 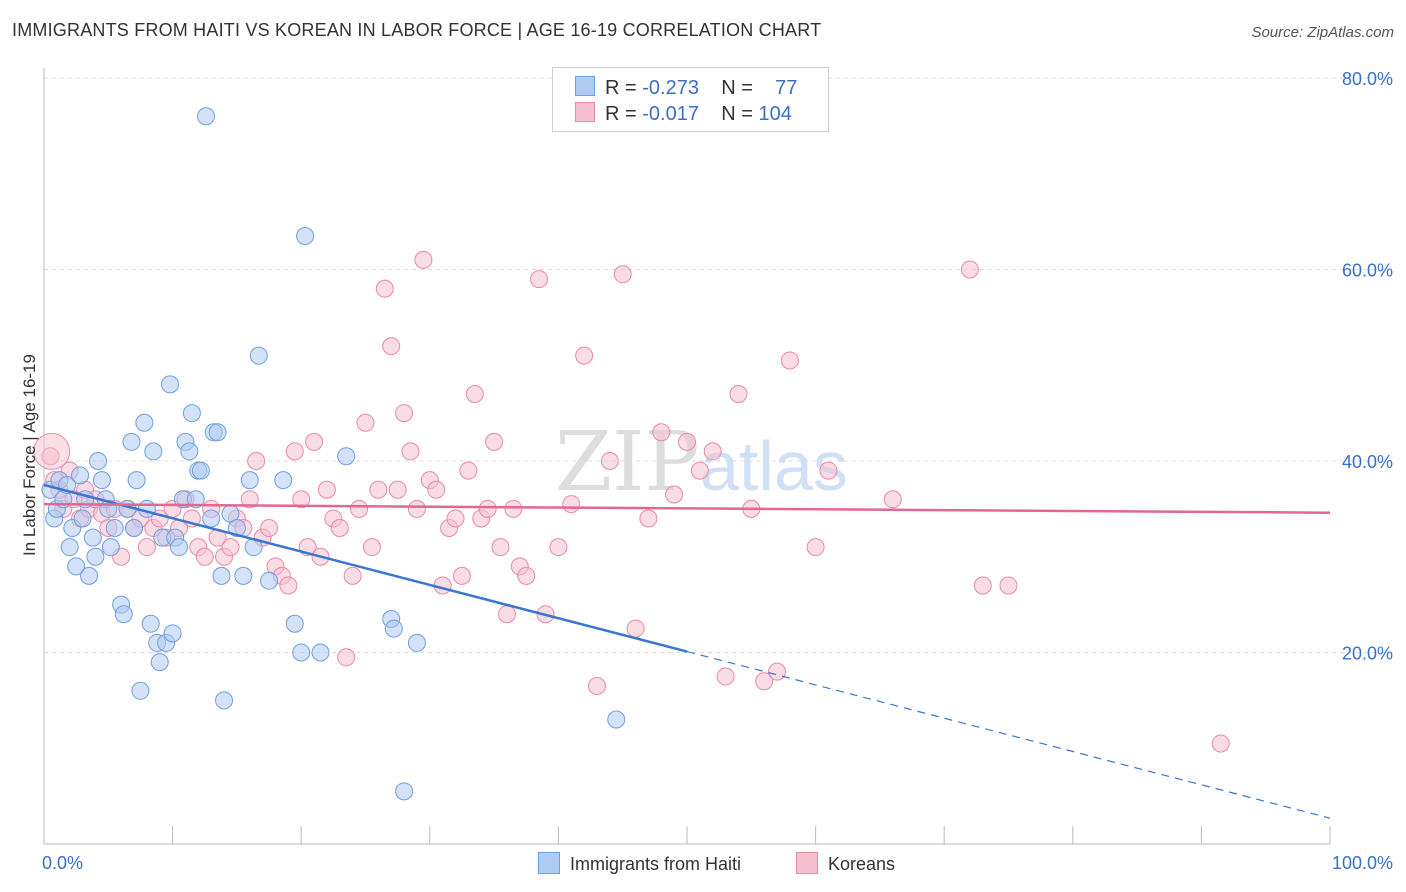 What do you see at coordinates (1367, 462) in the screenshot?
I see `y-tick-label: 40.0%` at bounding box center [1367, 462].